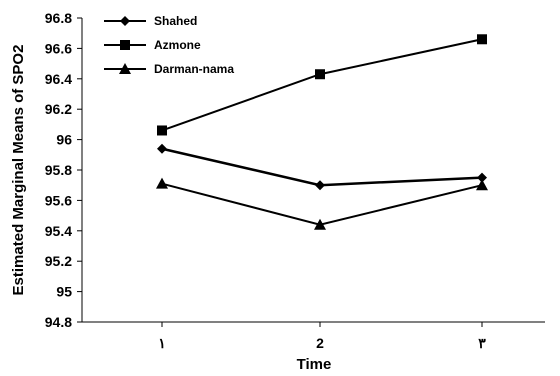 This screenshot has width=560, height=376. I want to click on legend-label: Darman-nama, so click(194, 69).